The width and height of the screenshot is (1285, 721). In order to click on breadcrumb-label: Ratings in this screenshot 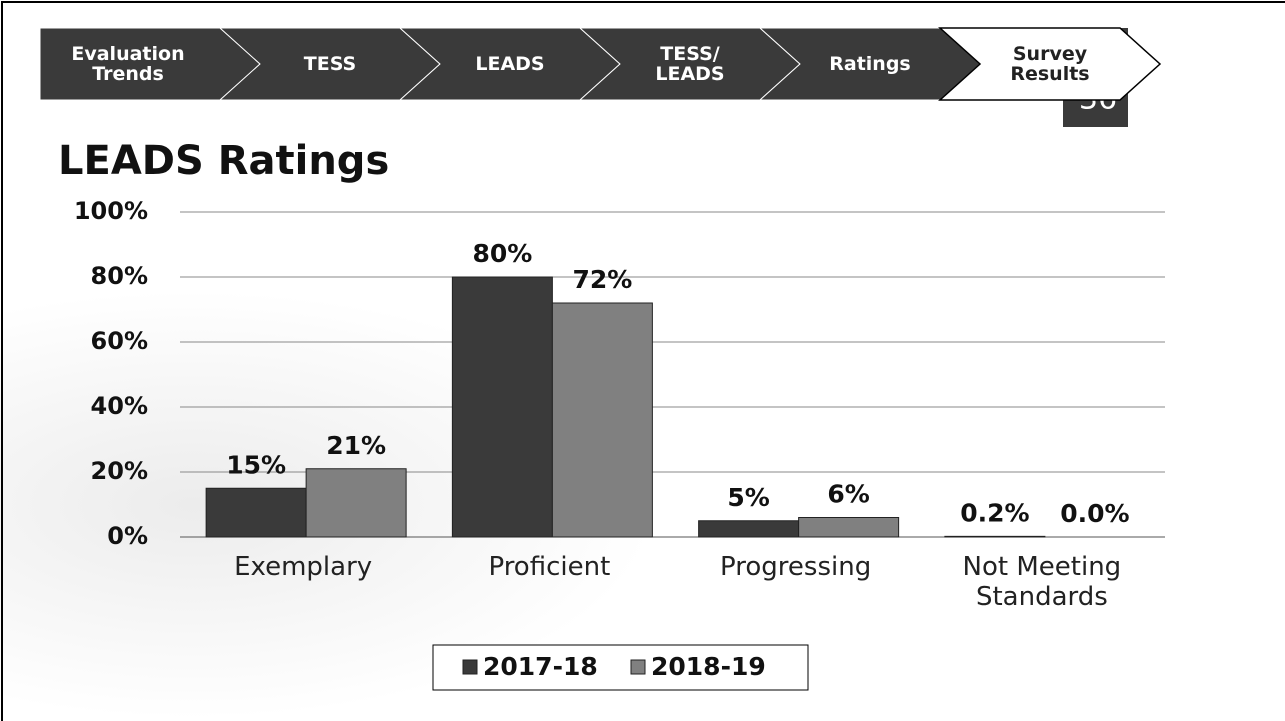, I will do `click(870, 64)`.